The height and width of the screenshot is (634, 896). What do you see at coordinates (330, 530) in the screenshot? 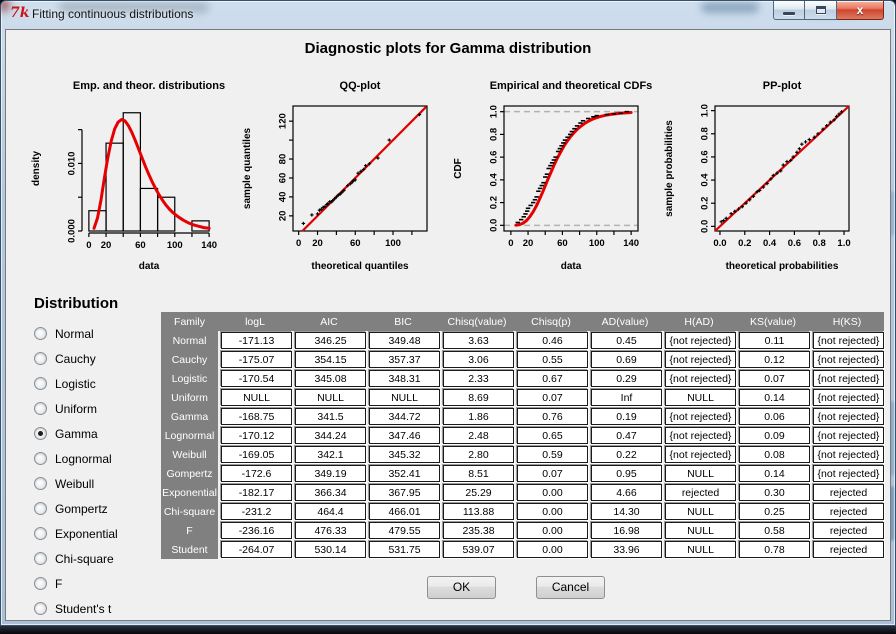
I see `value-cell: 476.33` at bounding box center [330, 530].